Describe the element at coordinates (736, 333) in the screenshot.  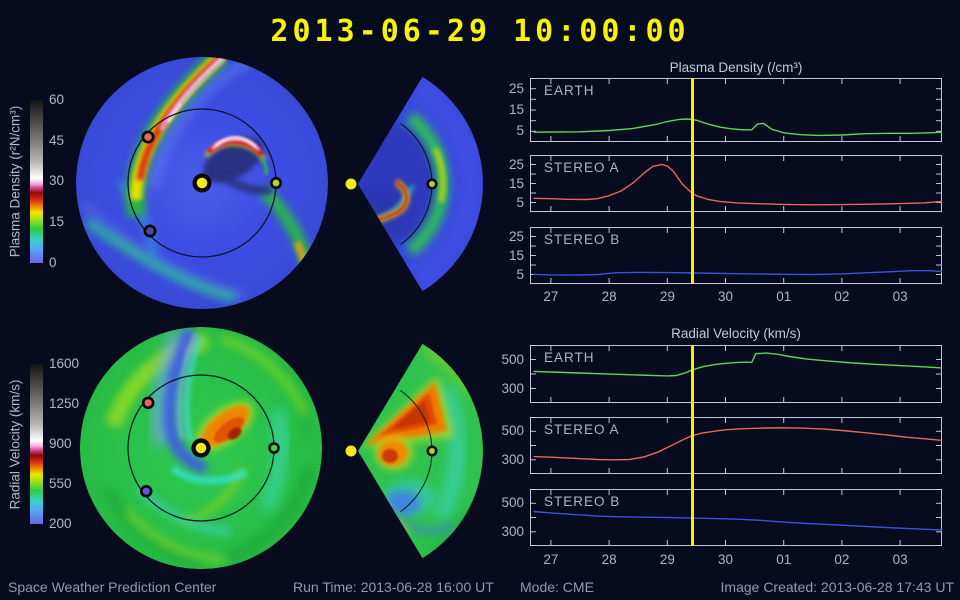
I see `ts-group-title: Radial Velocity (km/s)` at that location.